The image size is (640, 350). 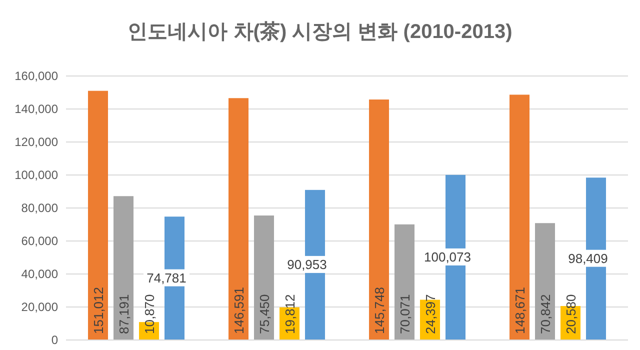 I want to click on data-label: 75,450, so click(x=264, y=314).